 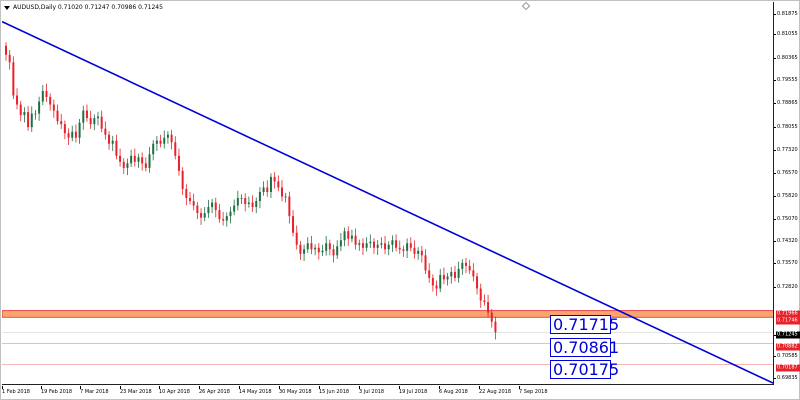 What do you see at coordinates (57, 390) in the screenshot?
I see `time-tick-label: 19 Feb 2018` at bounding box center [57, 390].